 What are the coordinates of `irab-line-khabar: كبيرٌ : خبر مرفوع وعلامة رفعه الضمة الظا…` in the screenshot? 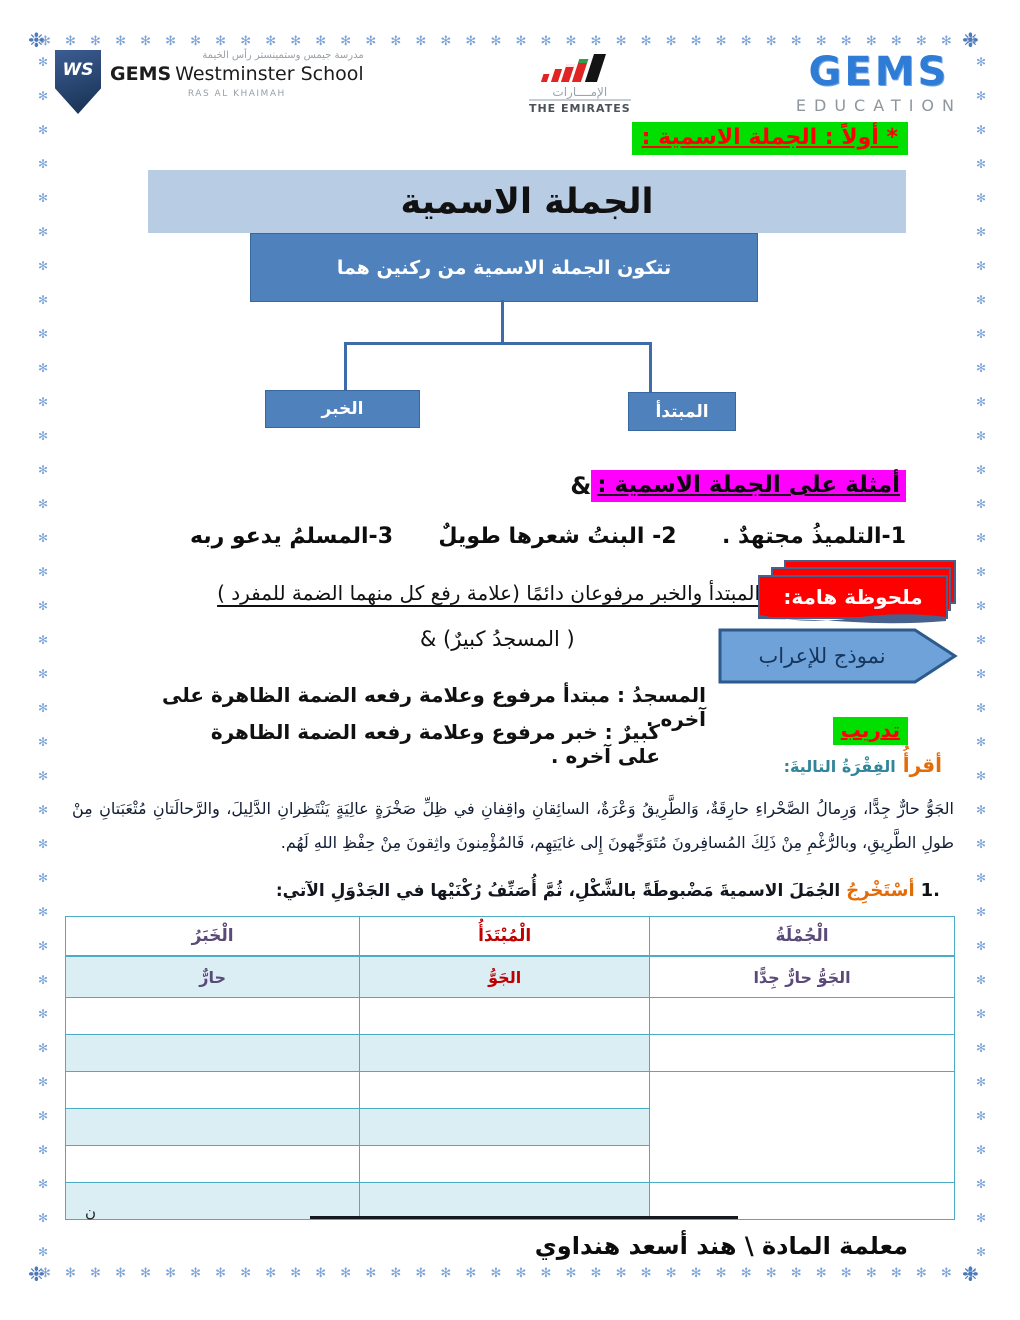 It's located at (435, 744).